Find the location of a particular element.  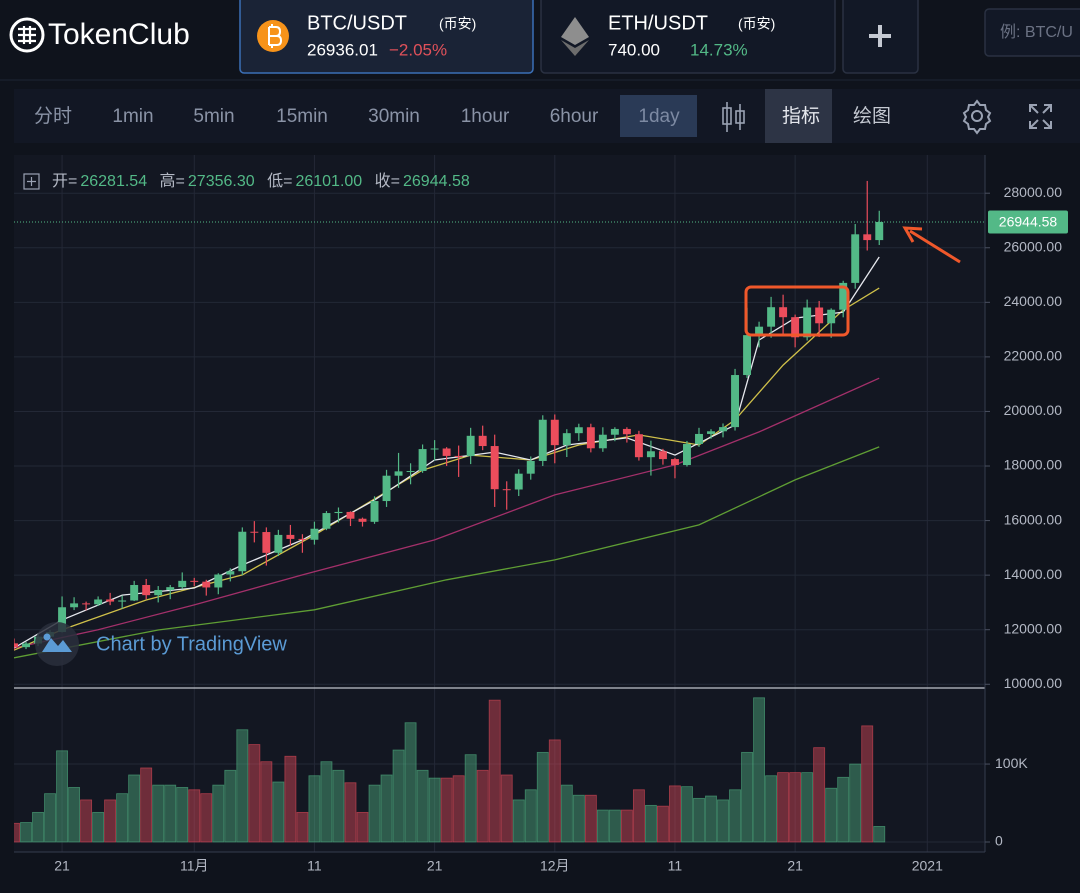

watermark-icon-bg is located at coordinates (57, 644).